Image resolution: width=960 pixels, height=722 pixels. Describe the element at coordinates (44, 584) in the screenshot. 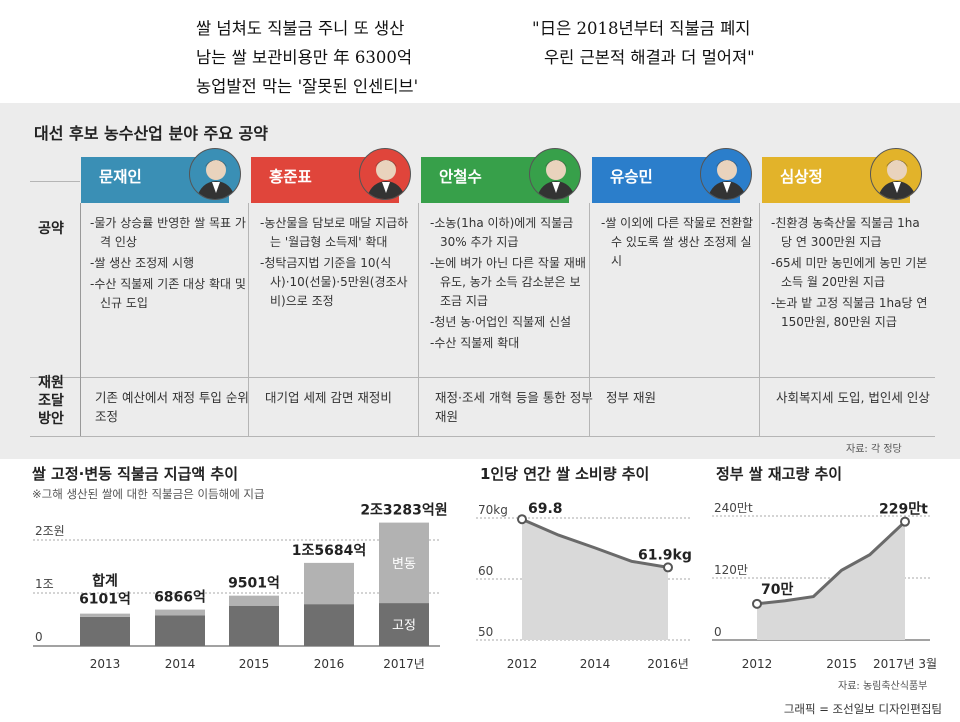

I see `y-tick-label: 1조` at that location.